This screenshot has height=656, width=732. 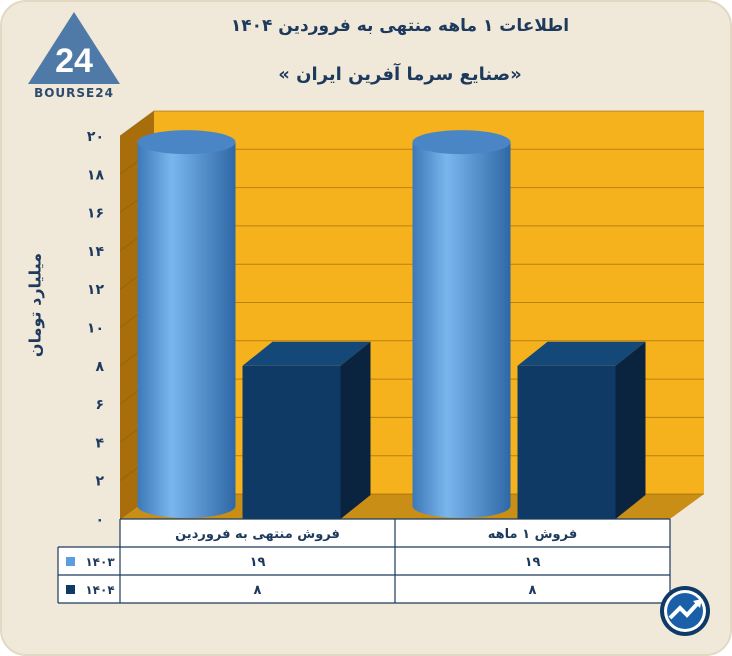 I want to click on legend-label: ۱۴۰۴, so click(x=99, y=590).